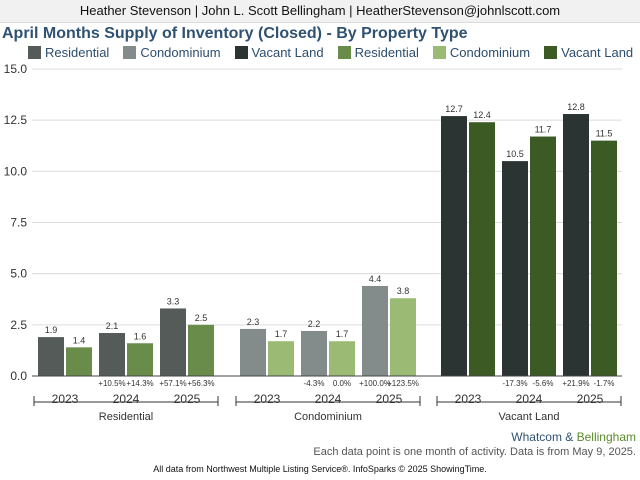  Describe the element at coordinates (51, 356) in the screenshot. I see `bar-residential-2023-a` at that location.